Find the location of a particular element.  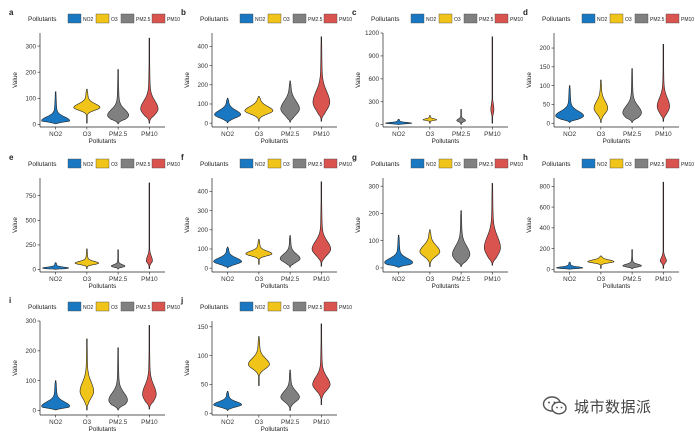

panel-label: i is located at coordinates (10, 300).